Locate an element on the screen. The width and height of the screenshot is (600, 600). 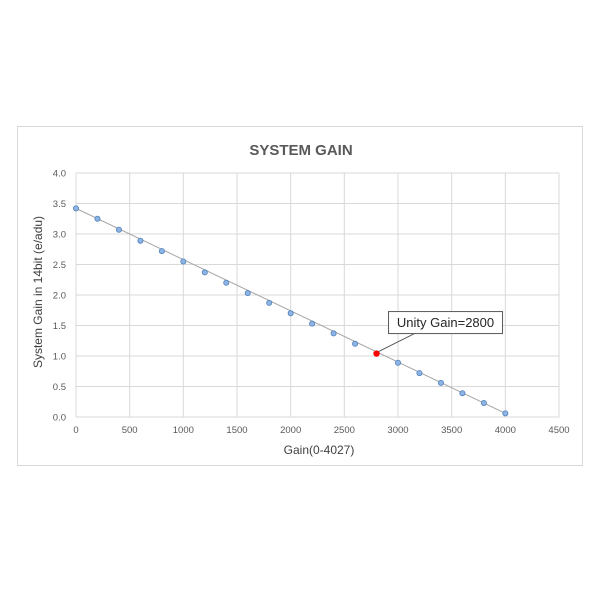
x-tick-label: 0 is located at coordinates (75, 430).